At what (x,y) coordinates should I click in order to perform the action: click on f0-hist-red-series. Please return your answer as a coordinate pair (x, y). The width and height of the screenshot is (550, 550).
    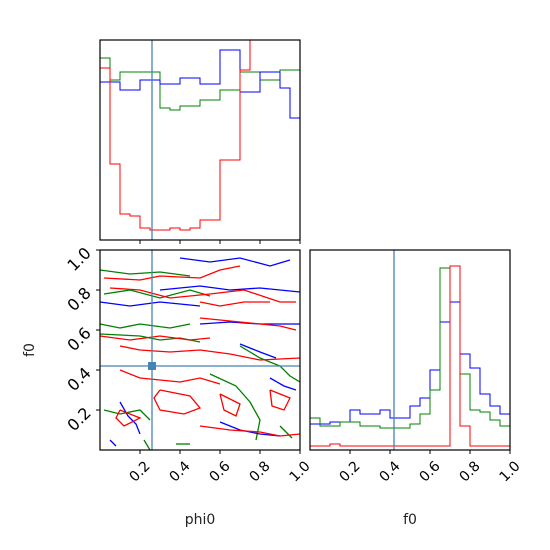
    Looking at the image, I should click on (410, 356).